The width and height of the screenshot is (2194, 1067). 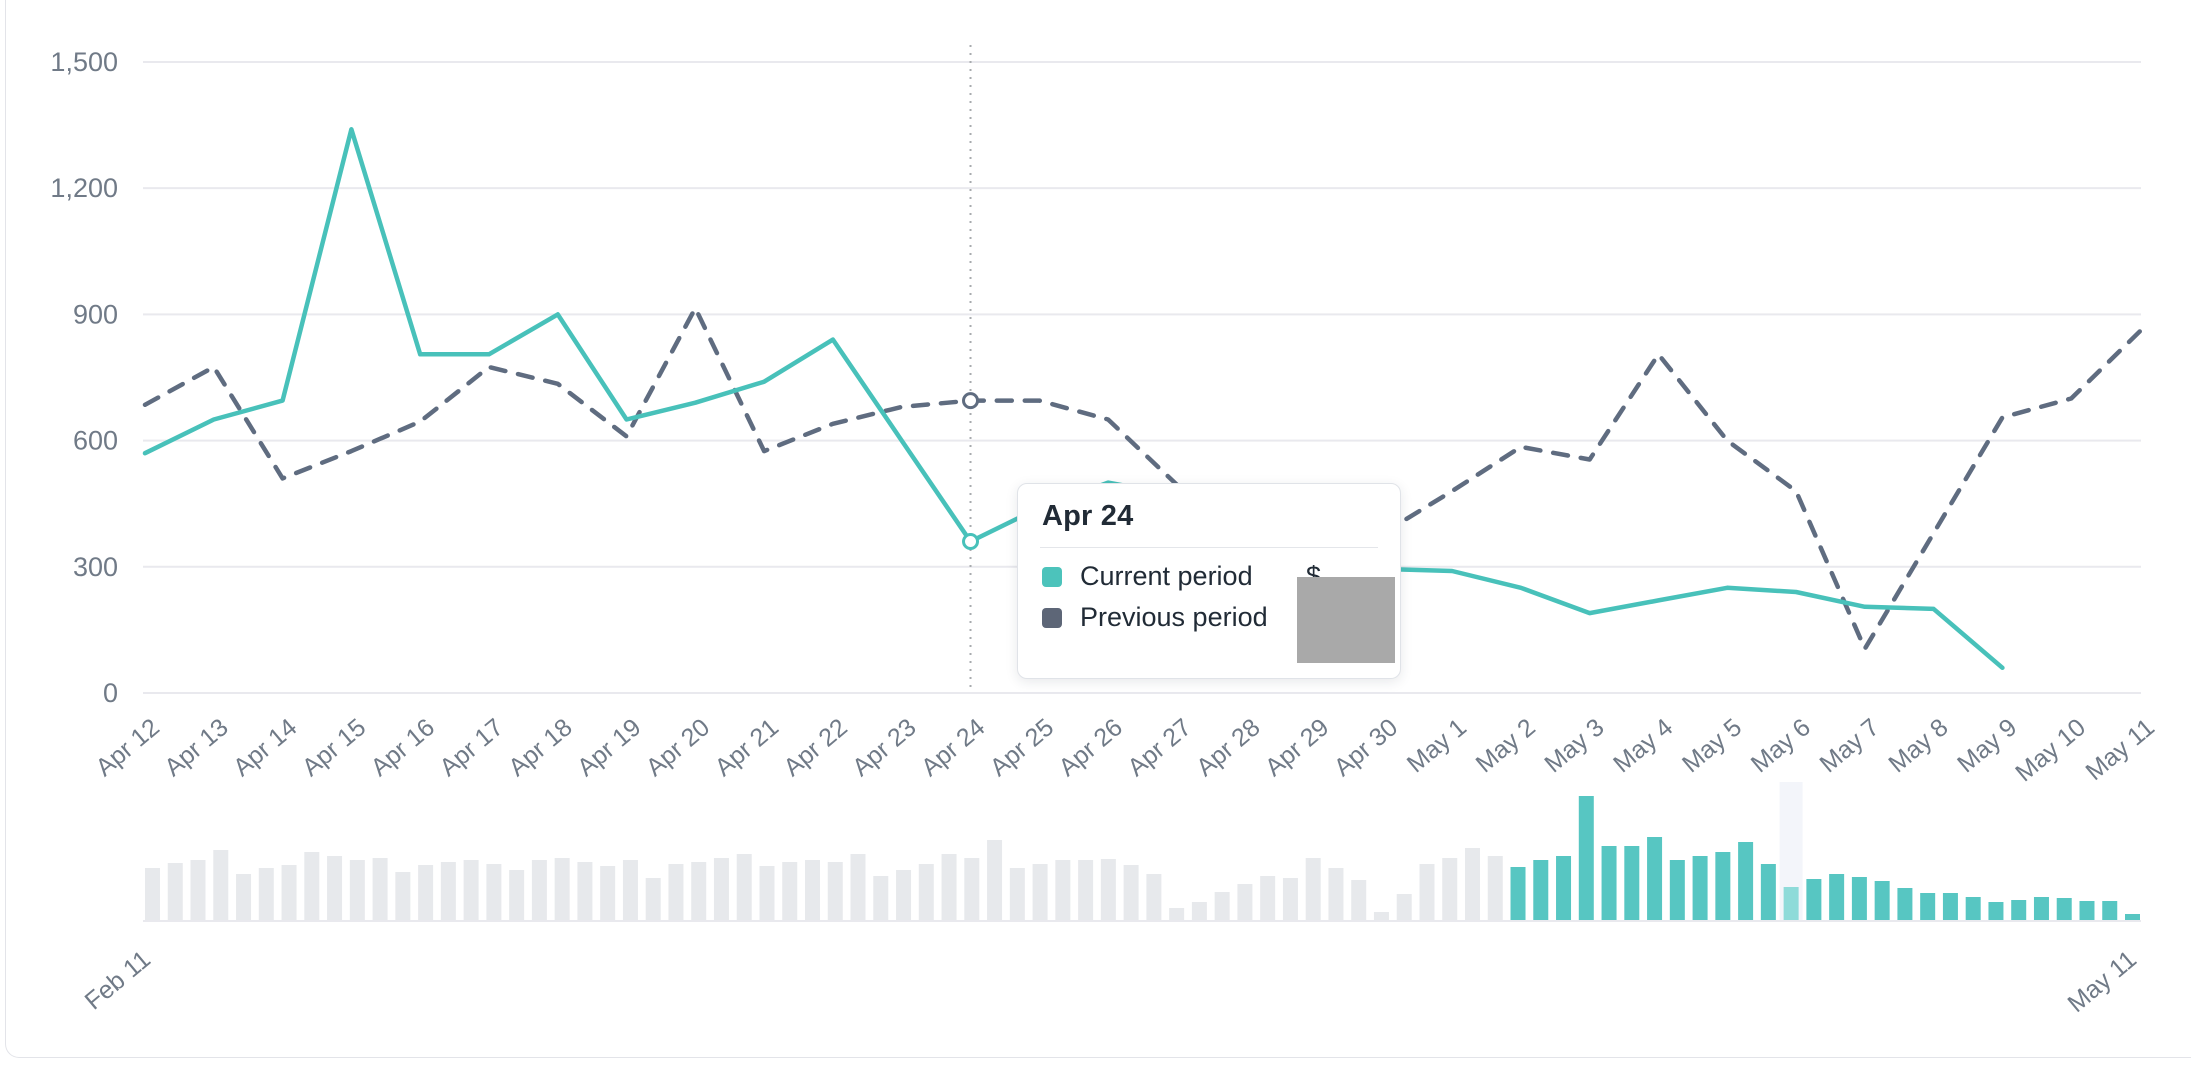 I want to click on x-axis-label: Apr 24, so click(x=953, y=747).